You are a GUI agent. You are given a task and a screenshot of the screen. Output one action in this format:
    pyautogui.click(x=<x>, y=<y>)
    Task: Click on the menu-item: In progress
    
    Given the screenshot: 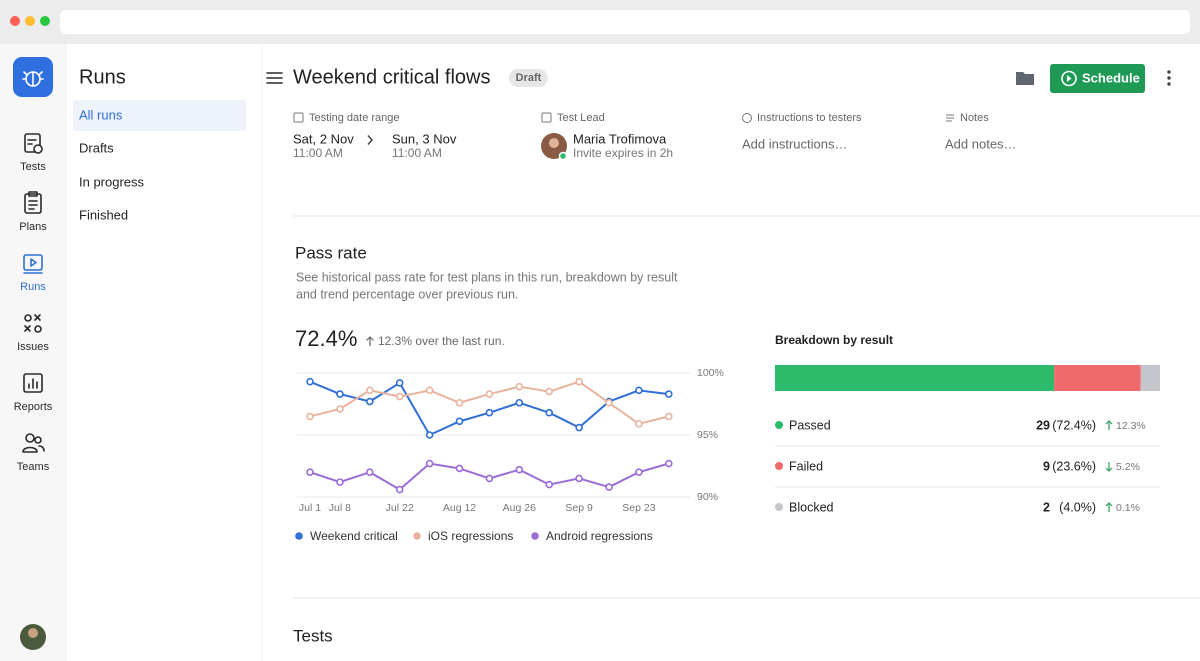 What is the action you would take?
    pyautogui.click(x=112, y=181)
    